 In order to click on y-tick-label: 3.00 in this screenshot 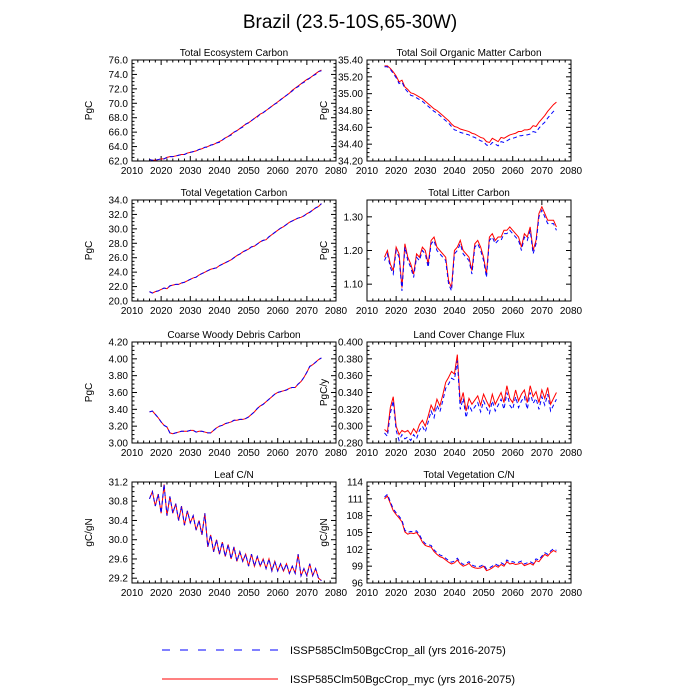, I will do `click(119, 444)`.